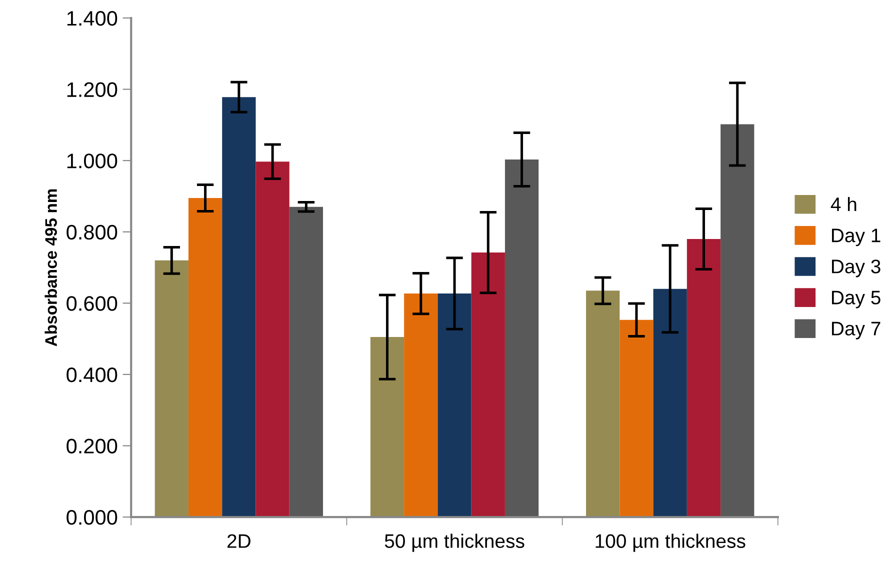  Describe the element at coordinates (92, 303) in the screenshot. I see `y-tick-label: 0.600` at that location.